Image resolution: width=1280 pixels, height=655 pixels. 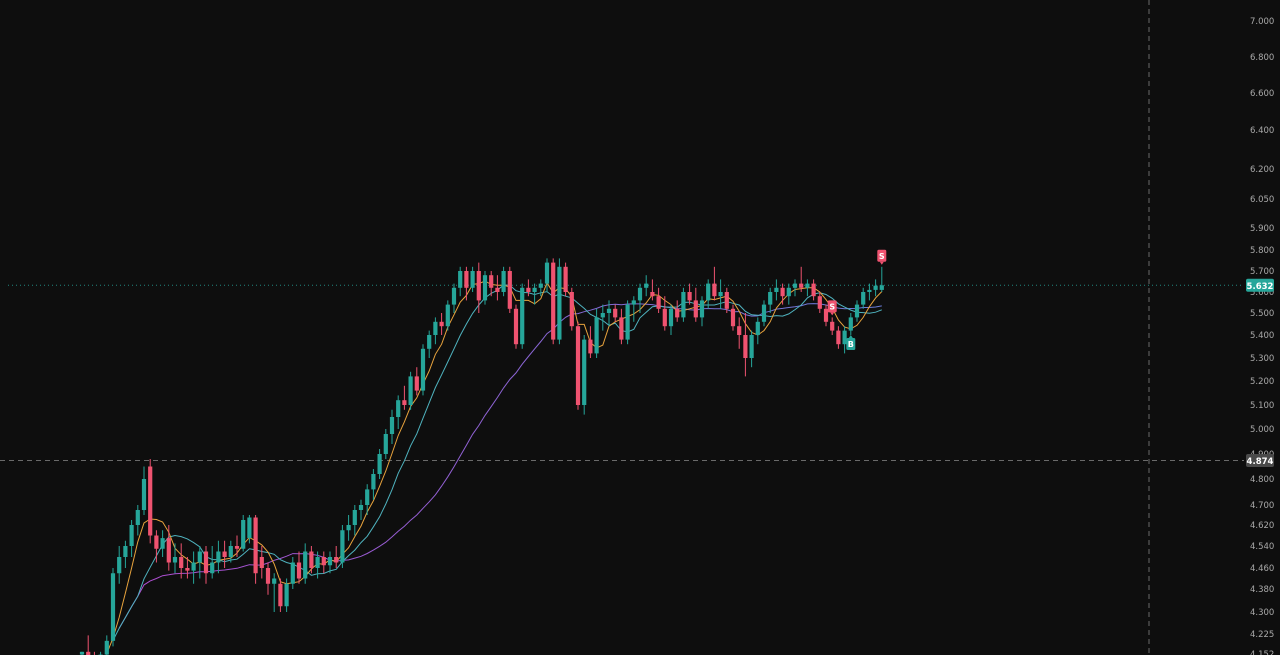 I want to click on buy-signal-marker: B, so click(x=851, y=342).